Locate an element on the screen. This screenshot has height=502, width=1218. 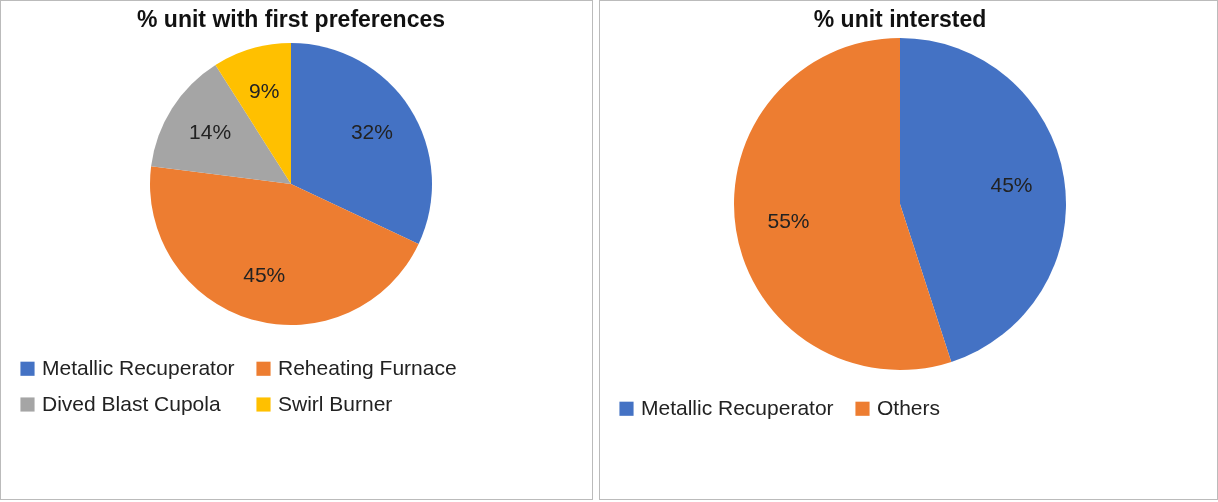
data-label: 14% is located at coordinates (210, 131).